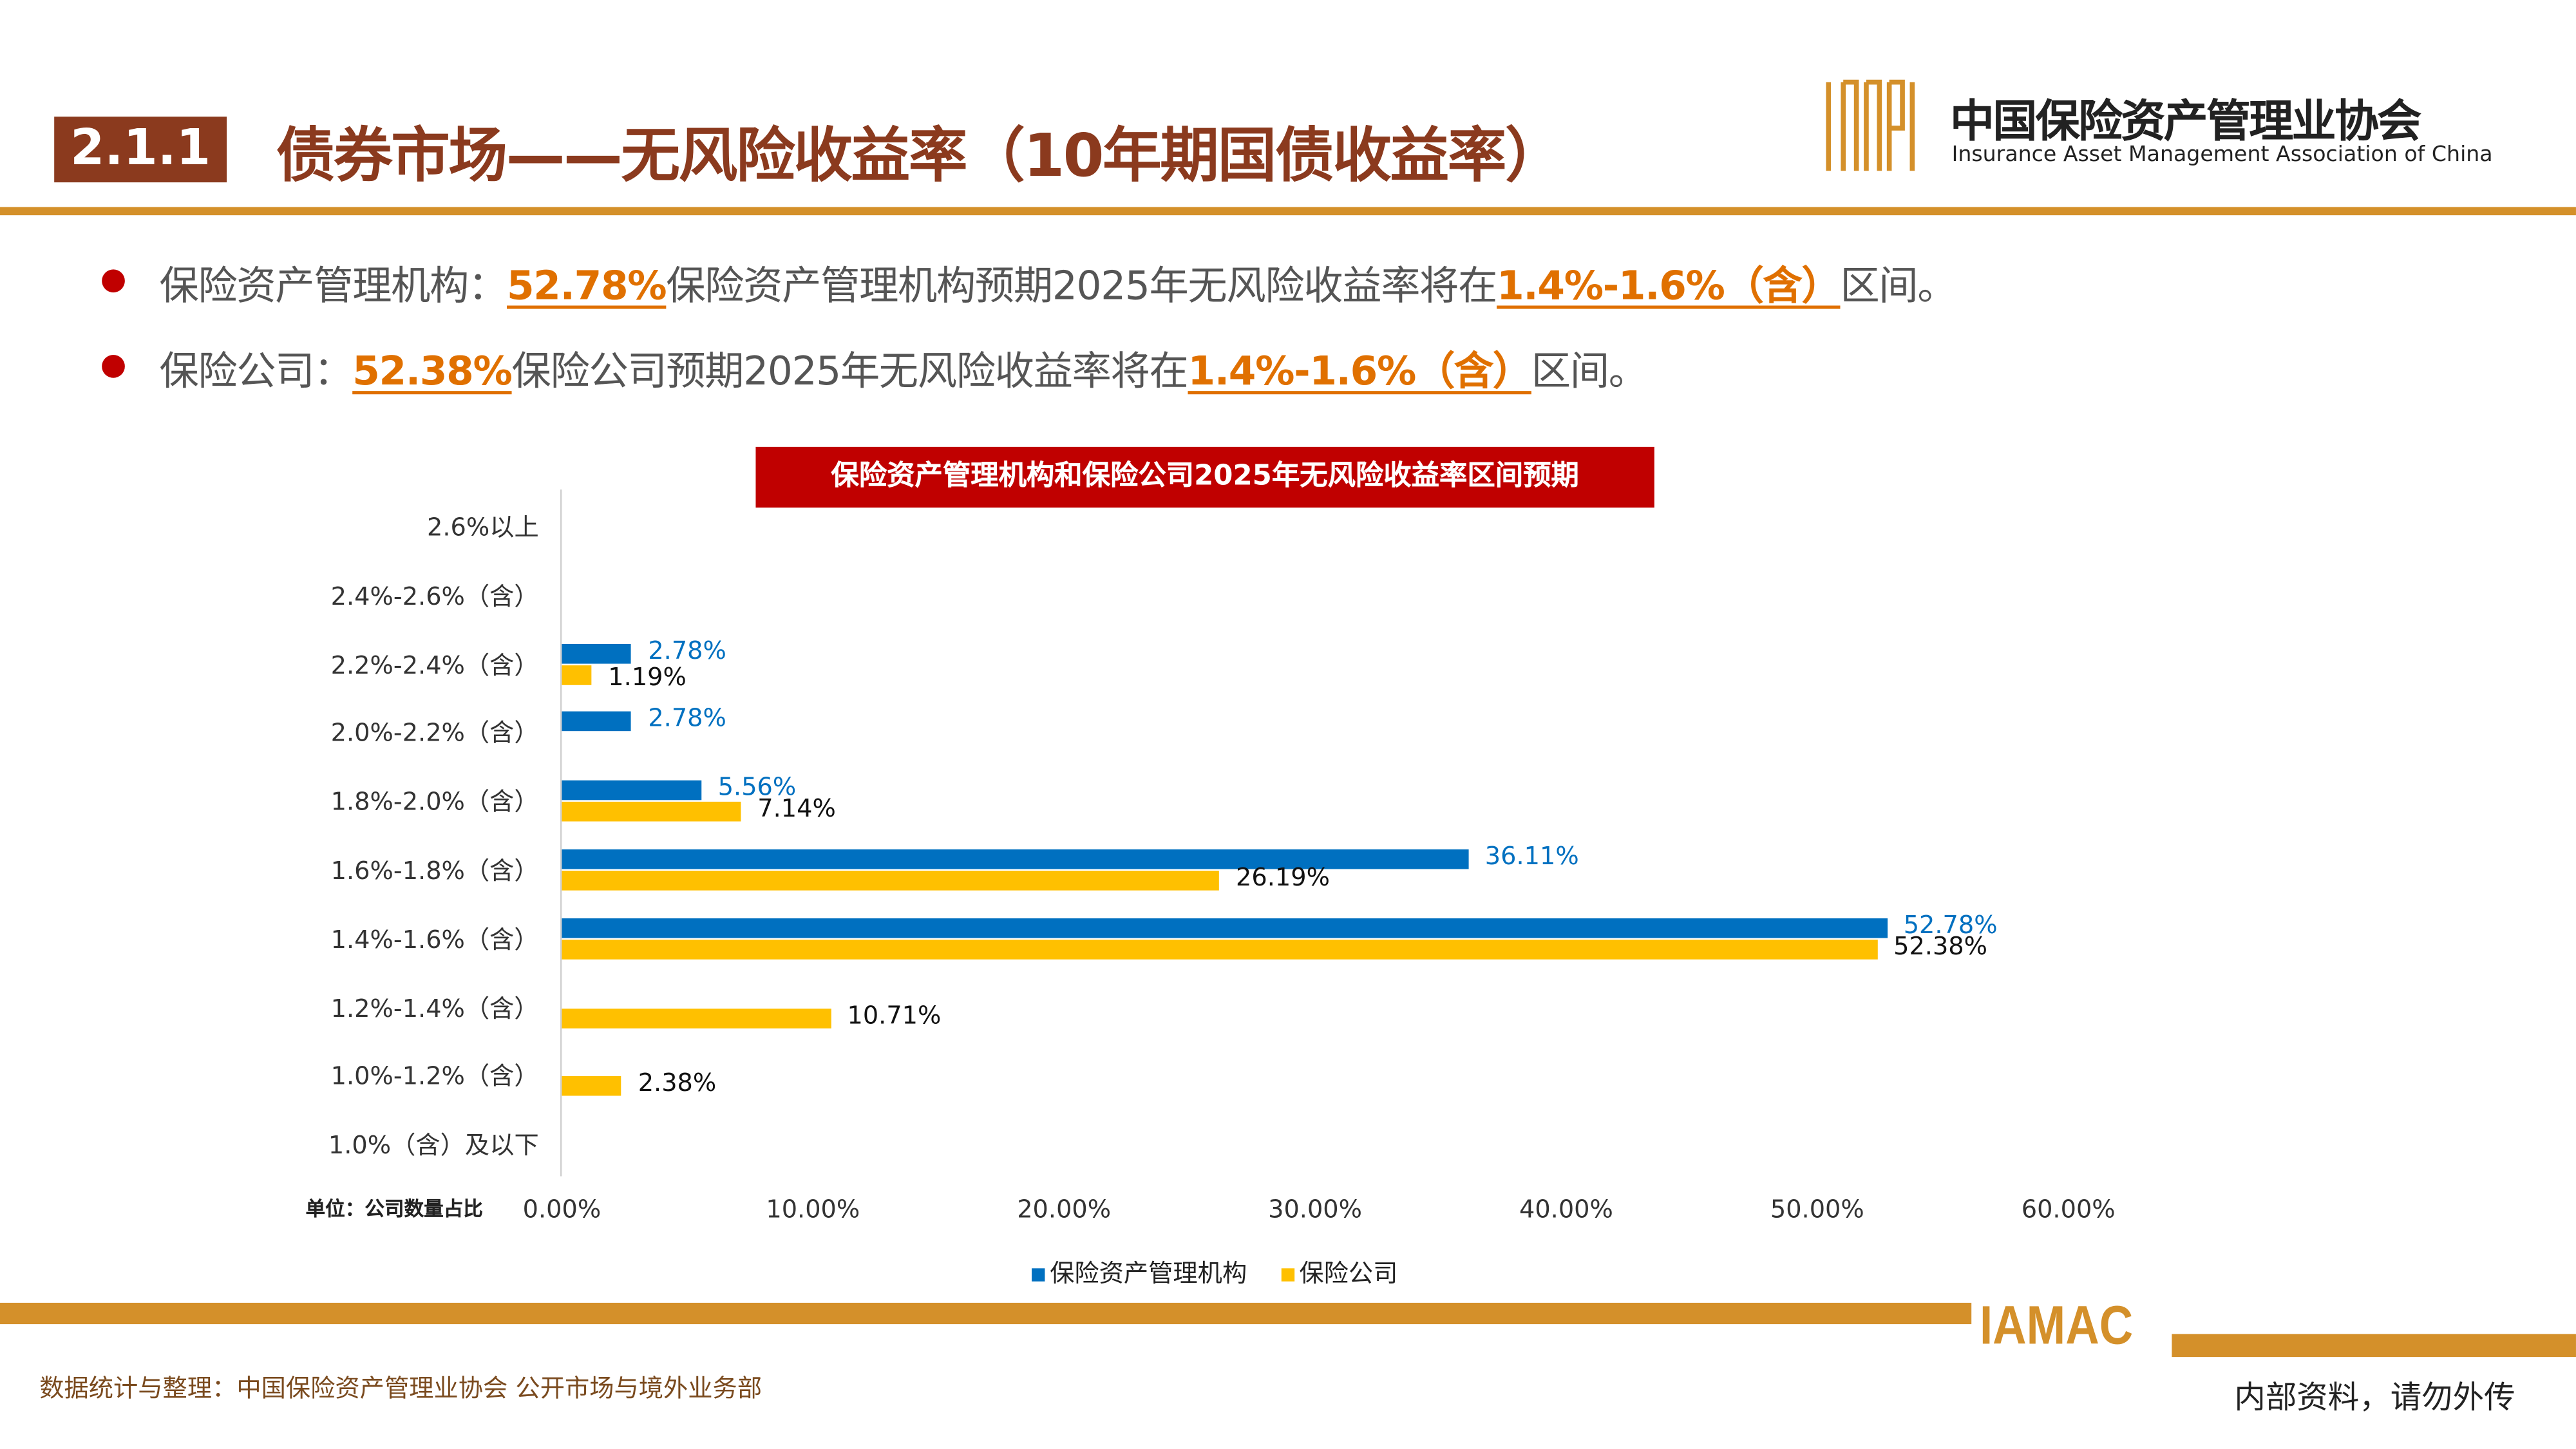 The height and width of the screenshot is (1449, 2576). Describe the element at coordinates (678, 1083) in the screenshot. I see `data-label: 2.38%` at that location.